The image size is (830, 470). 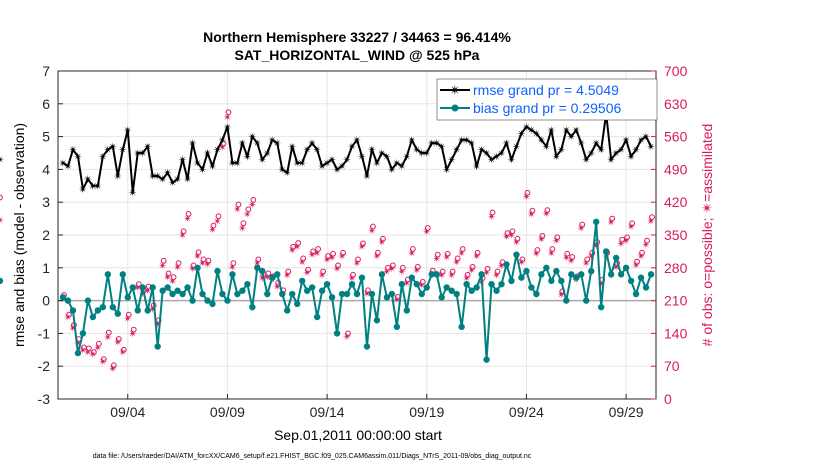 I want to click on legend-bias-marker, so click(x=455, y=108).